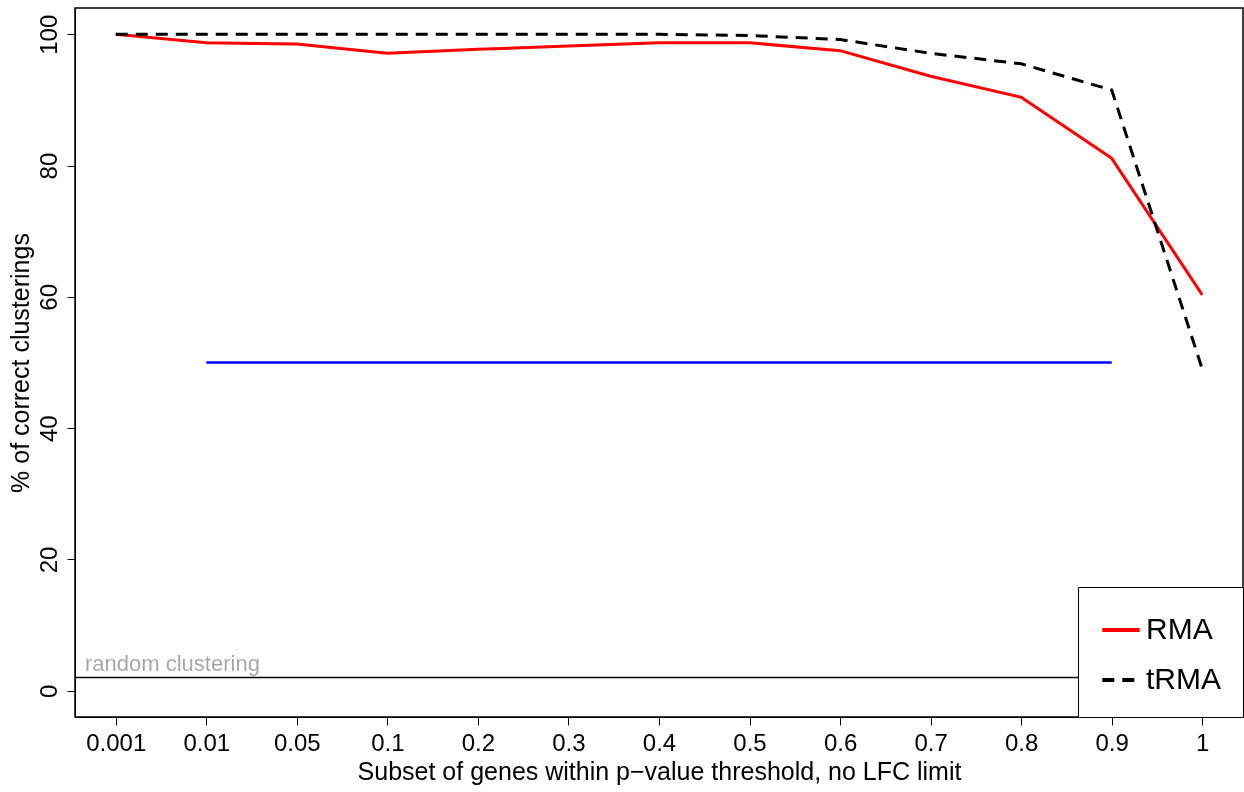  What do you see at coordinates (116, 742) in the screenshot?
I see `x-tick-label: 0.001` at bounding box center [116, 742].